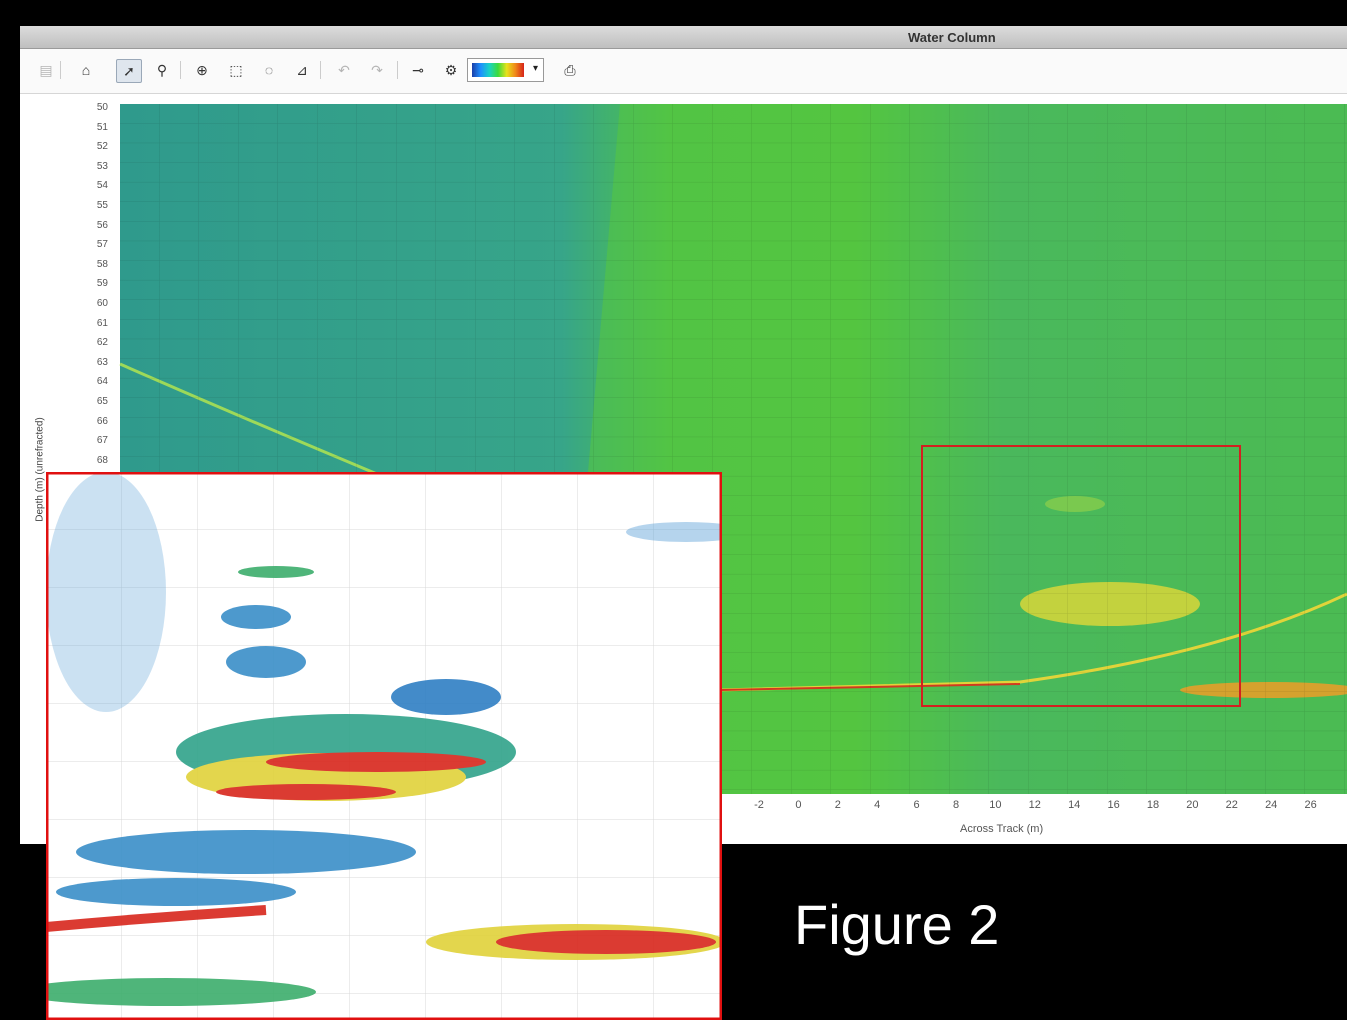 The height and width of the screenshot is (1020, 1347). I want to click on x-tick-label: 22, so click(1231, 805).